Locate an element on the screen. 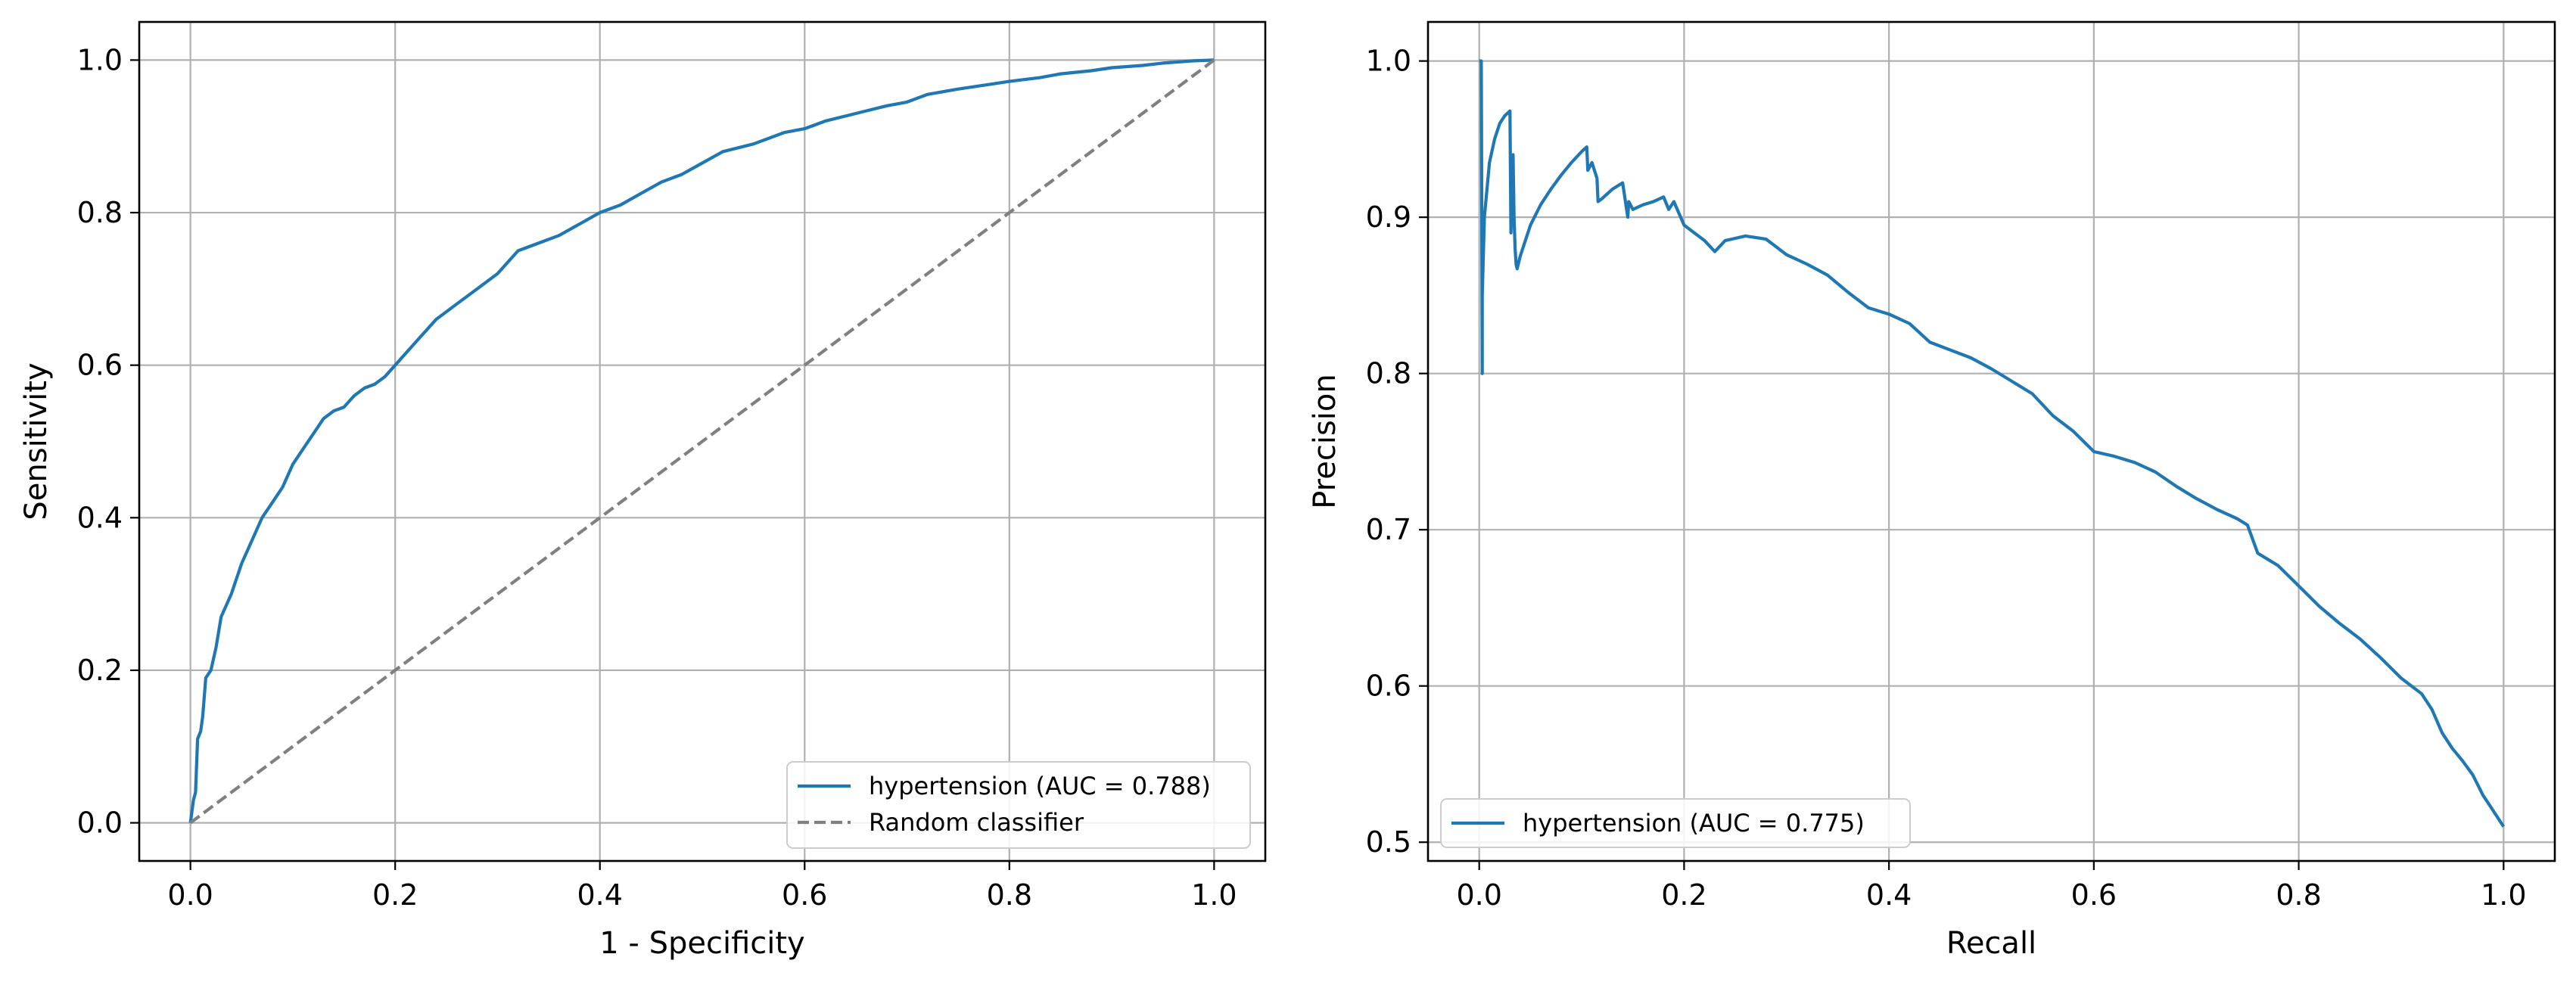 This screenshot has width=2576, height=982. y-tick-label: 0.5 is located at coordinates (1388, 842).